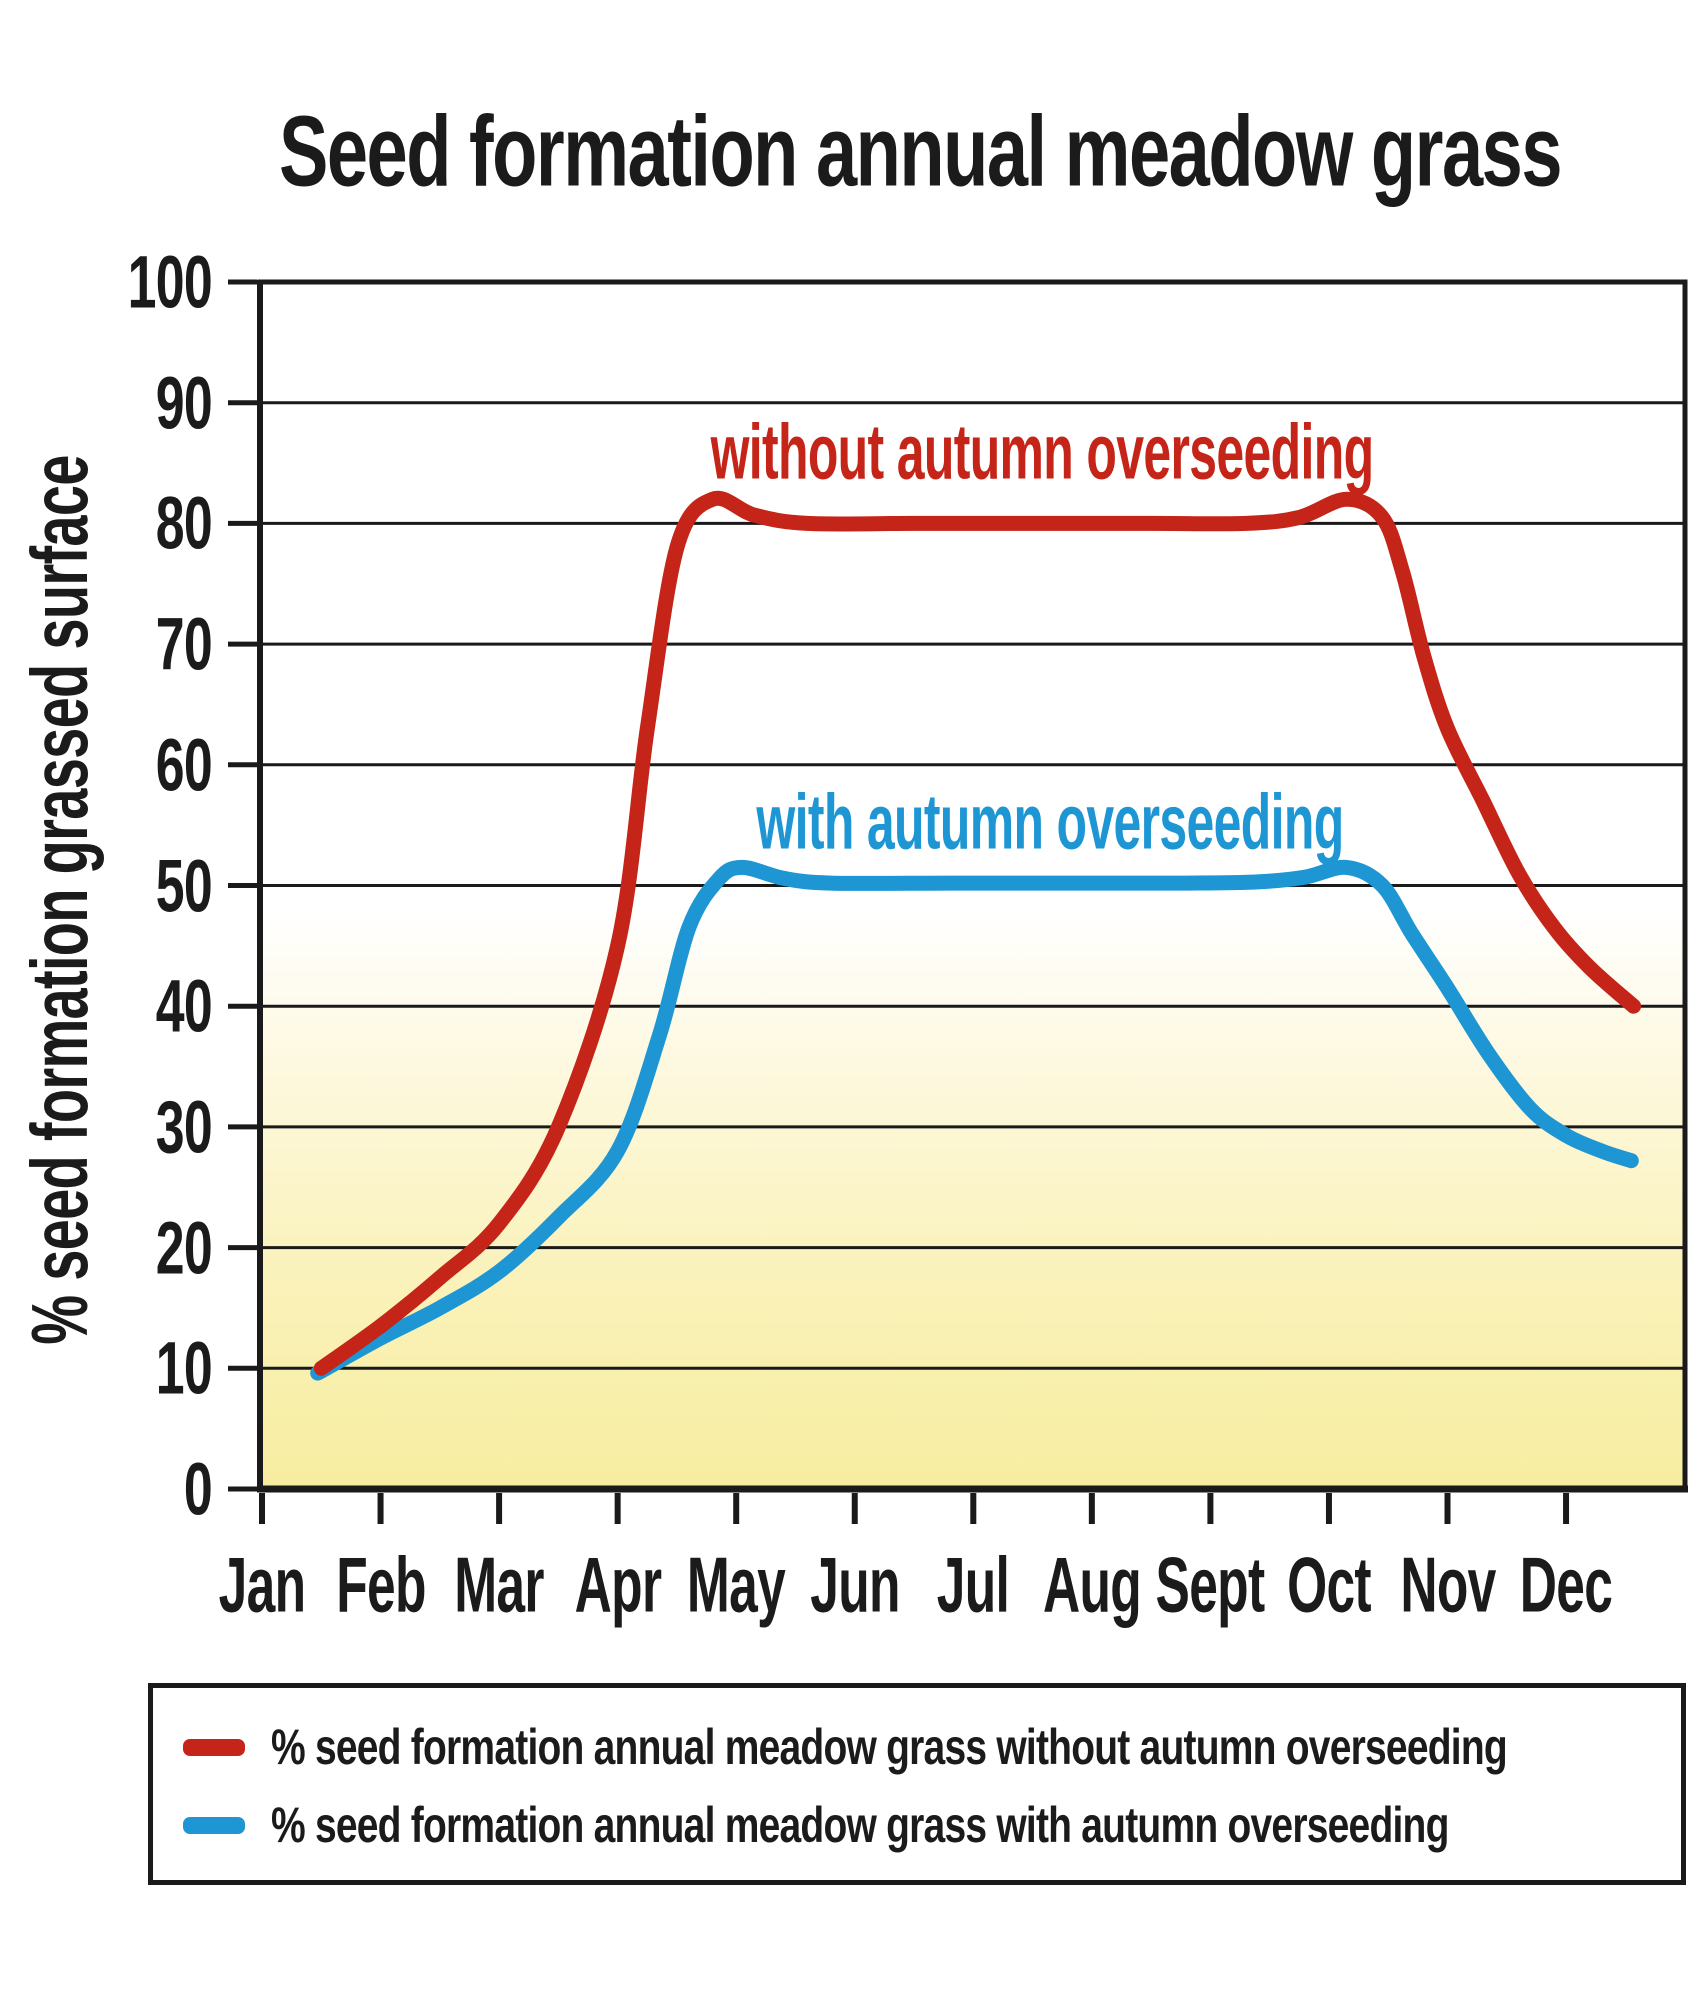  Describe the element at coordinates (920, 151) in the screenshot. I see `chart-title: Seed formation annual meadow grass` at that location.